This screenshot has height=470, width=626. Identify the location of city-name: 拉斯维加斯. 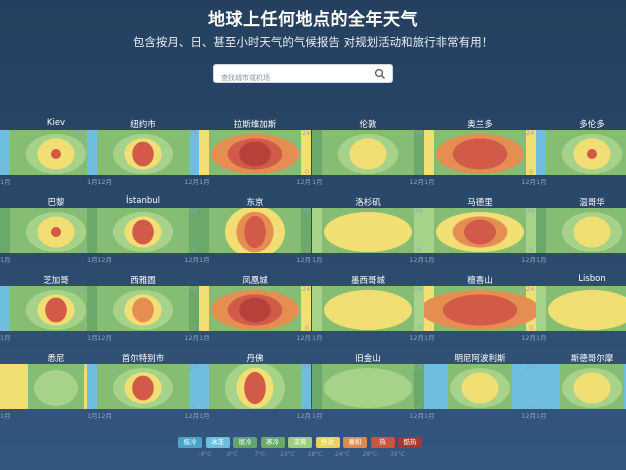
(255, 125).